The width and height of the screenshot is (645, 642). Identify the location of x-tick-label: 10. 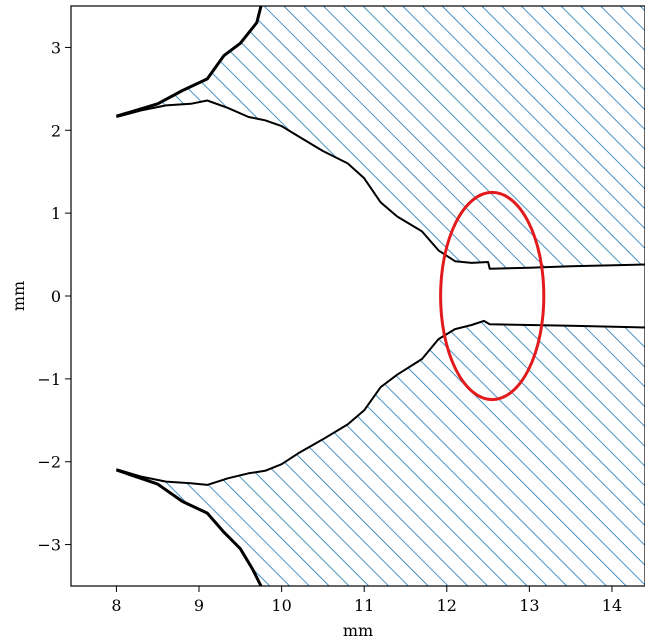
(281, 605).